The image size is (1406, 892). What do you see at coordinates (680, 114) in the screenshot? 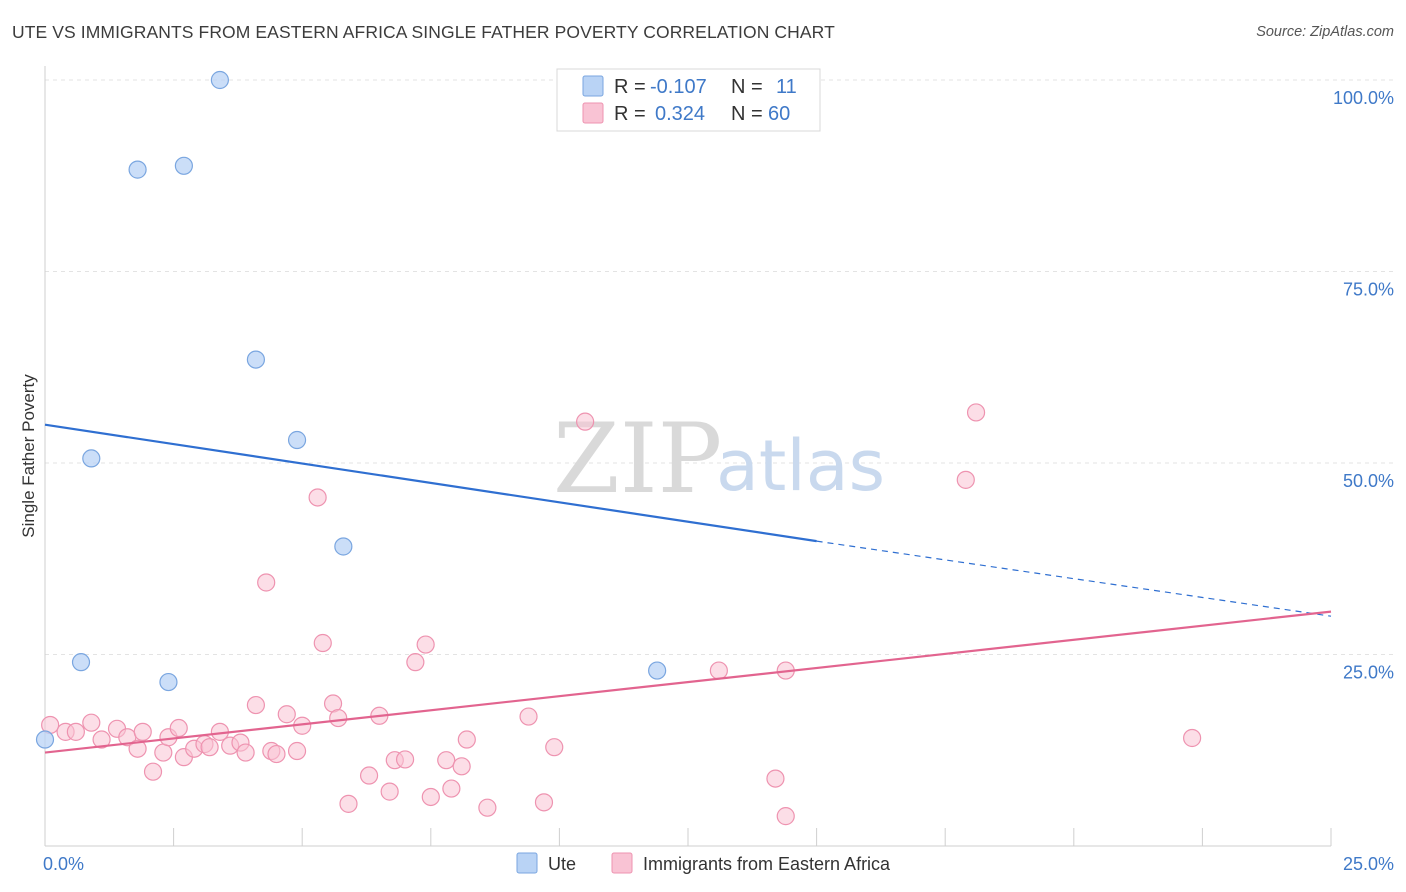
I see `imm-r-value: 0.324` at bounding box center [680, 114].